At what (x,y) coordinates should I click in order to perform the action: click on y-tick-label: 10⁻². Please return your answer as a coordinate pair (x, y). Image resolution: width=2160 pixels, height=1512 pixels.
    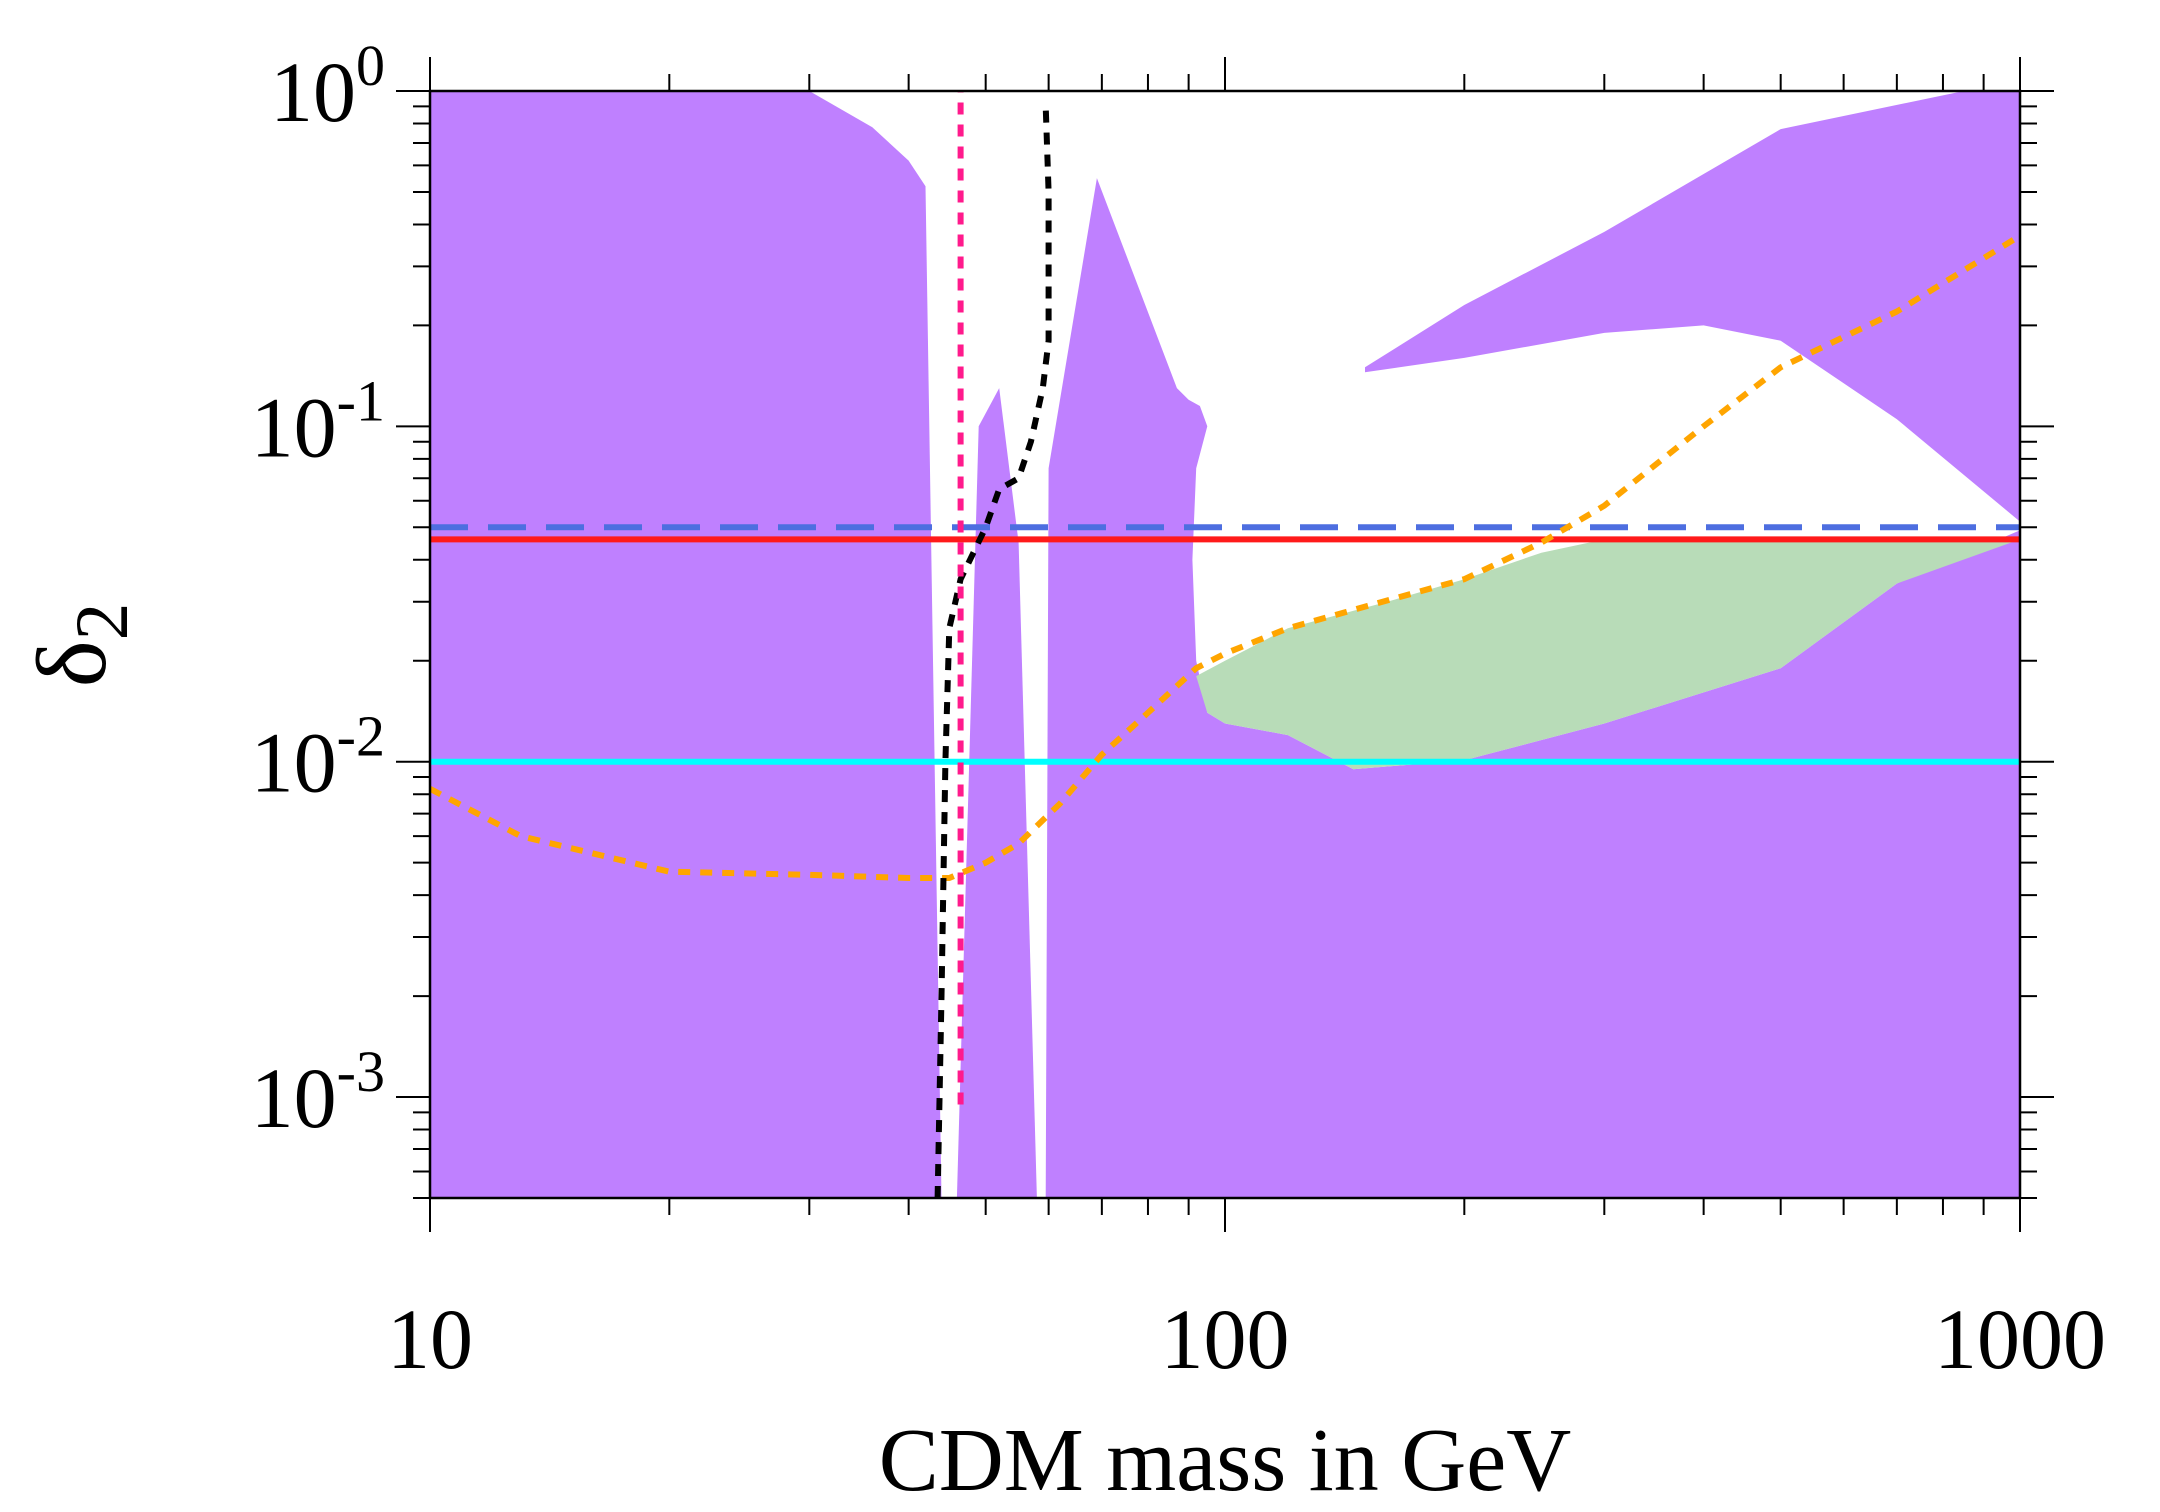
    Looking at the image, I should click on (318, 757).